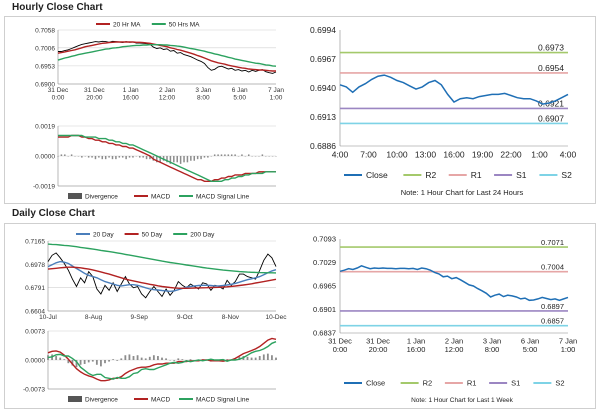 This screenshot has width=600, height=413. Describe the element at coordinates (277, 317) in the screenshot. I see `x-tick-label: 10-Dec` at that location.